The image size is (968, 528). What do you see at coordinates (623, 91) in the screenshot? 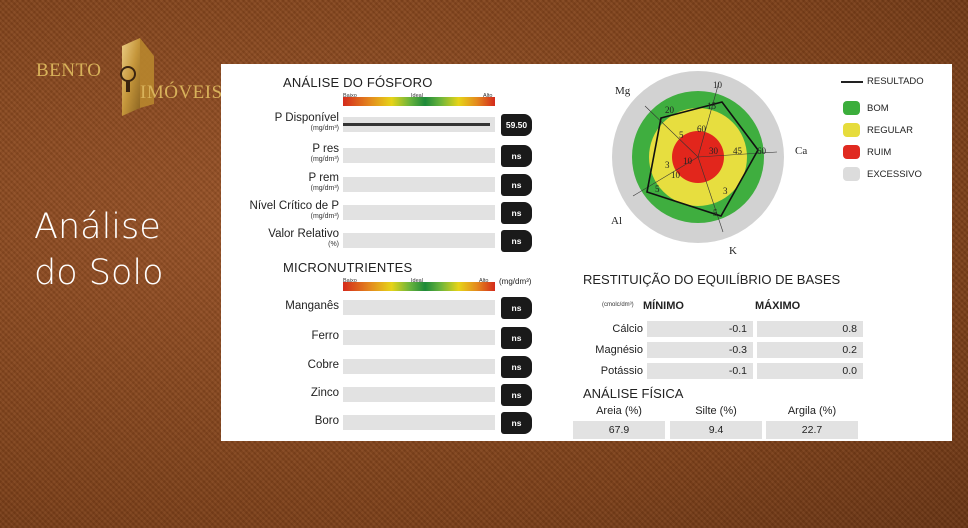
I see `radar-label-mg: Mg` at bounding box center [623, 91].